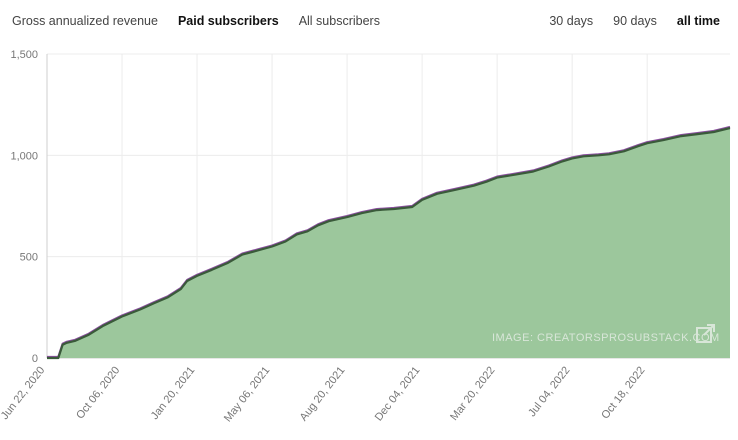 Image resolution: width=738 pixels, height=440 pixels. I want to click on external-link-icon, so click(705, 333).